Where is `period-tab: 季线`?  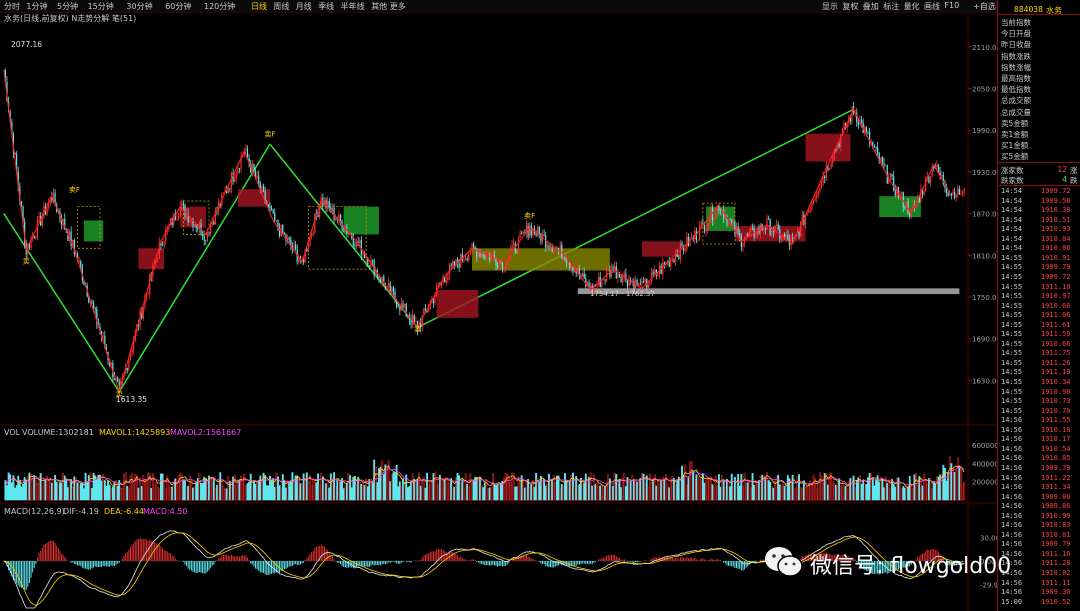 period-tab: 季线 is located at coordinates (326, 6).